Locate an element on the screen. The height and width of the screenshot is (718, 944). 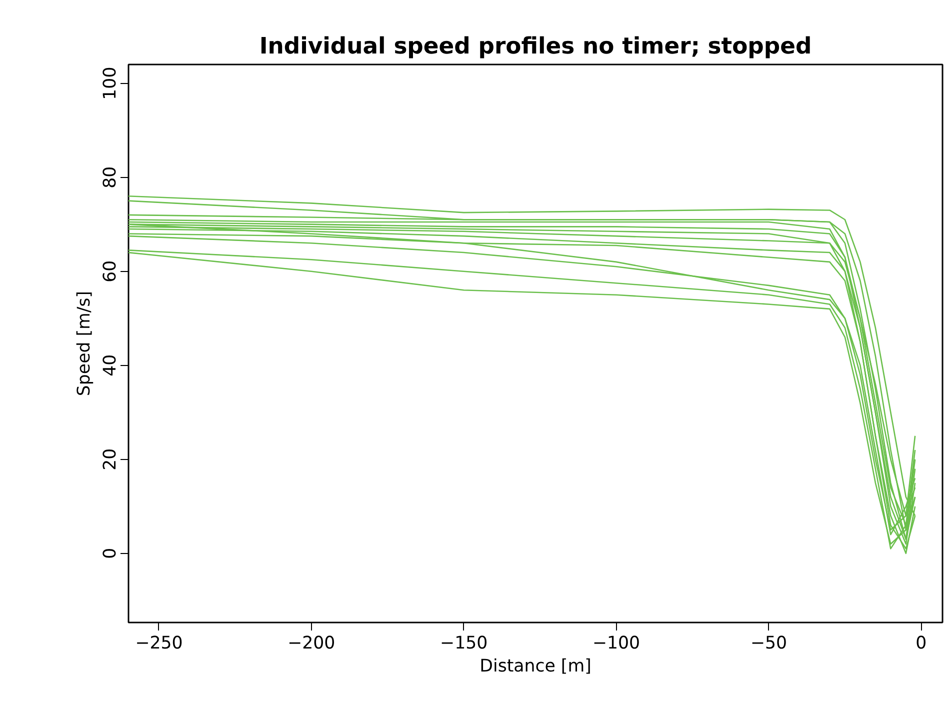
x-tick-label: 0 is located at coordinates (921, 644).